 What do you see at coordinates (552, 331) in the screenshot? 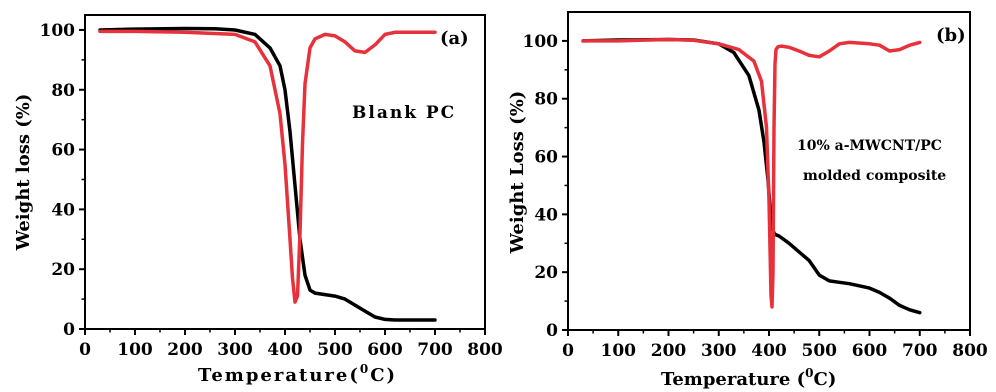
I see `y-tick-label-b: 0` at bounding box center [552, 331].